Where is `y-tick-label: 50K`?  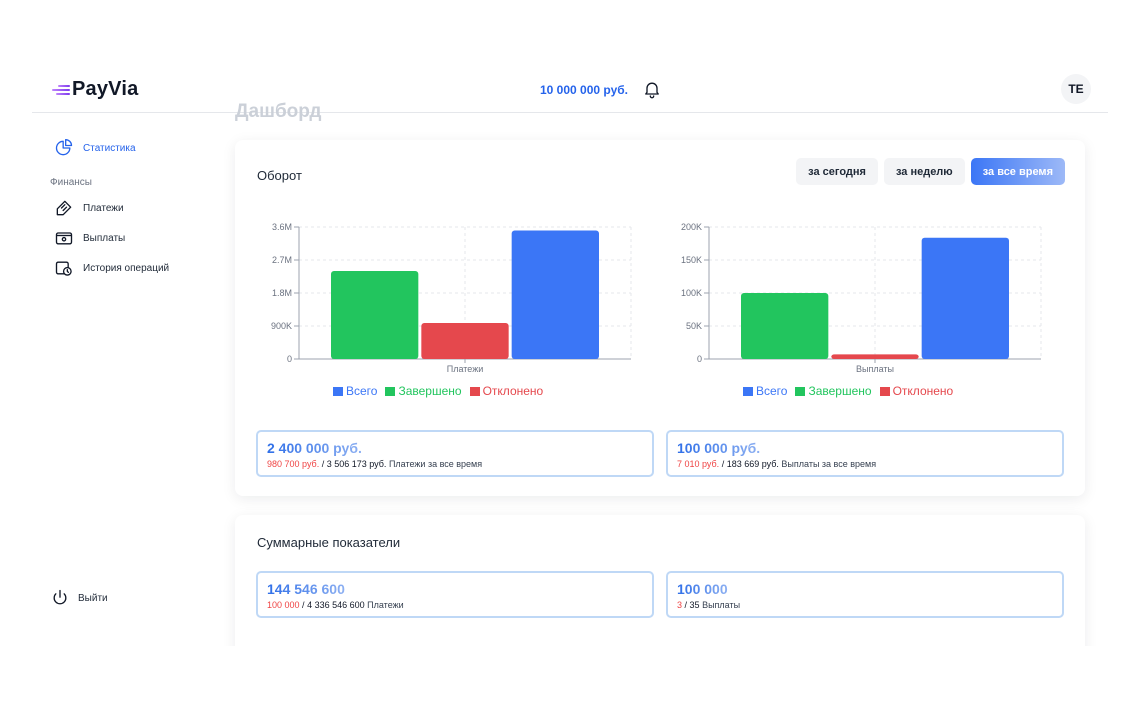 y-tick-label: 50K is located at coordinates (694, 326).